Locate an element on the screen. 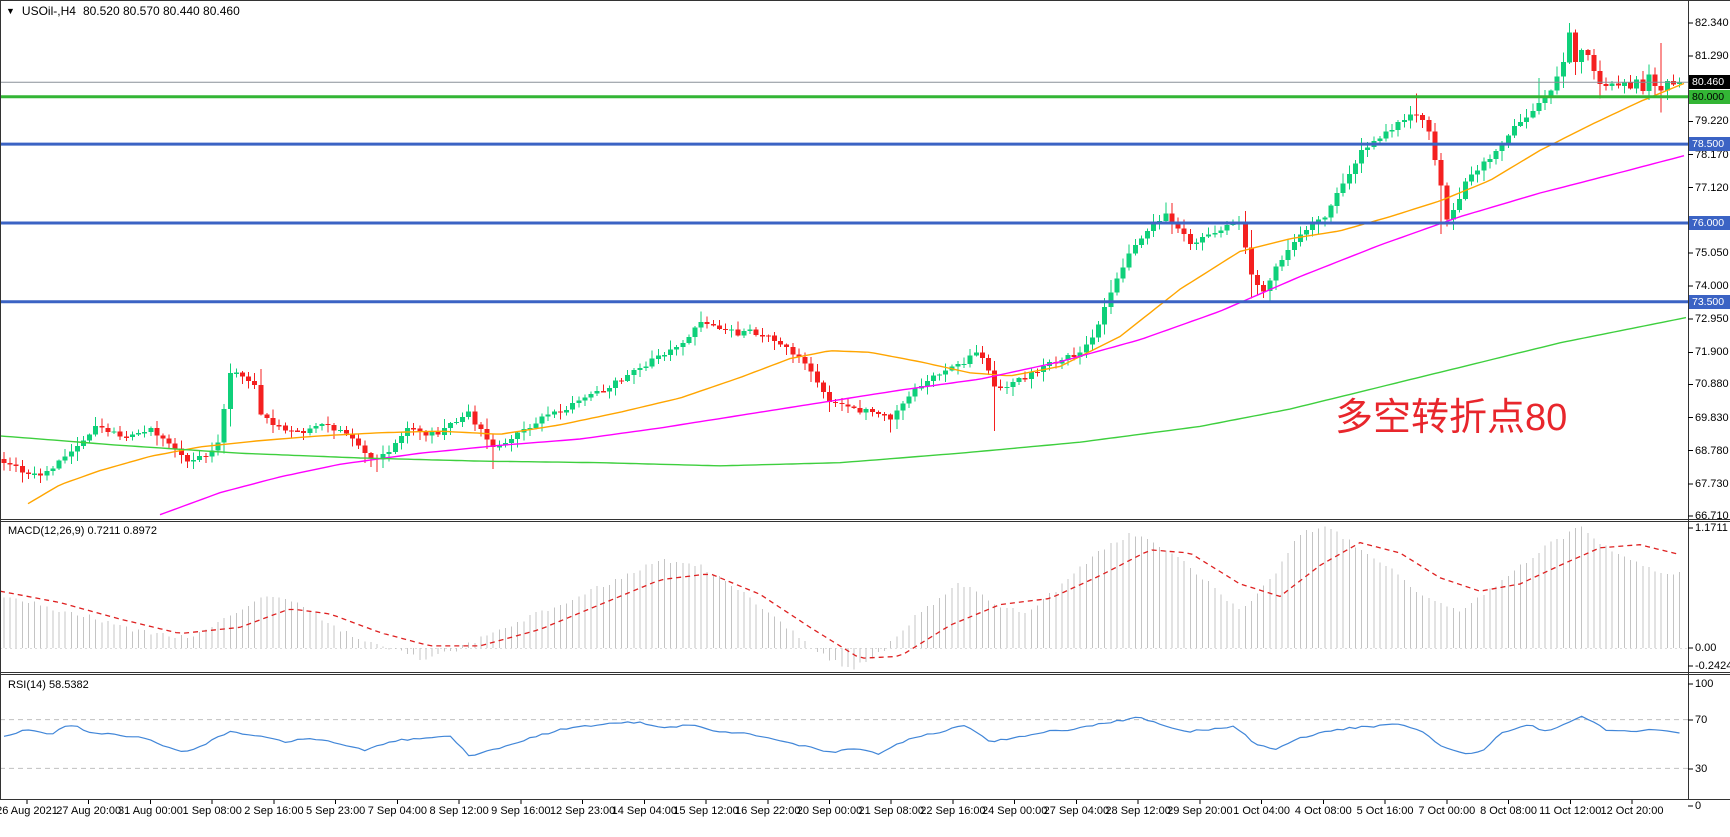 This screenshot has width=1730, height=837. time-axis-label: 8 Oct 08:00 is located at coordinates (1508, 811).